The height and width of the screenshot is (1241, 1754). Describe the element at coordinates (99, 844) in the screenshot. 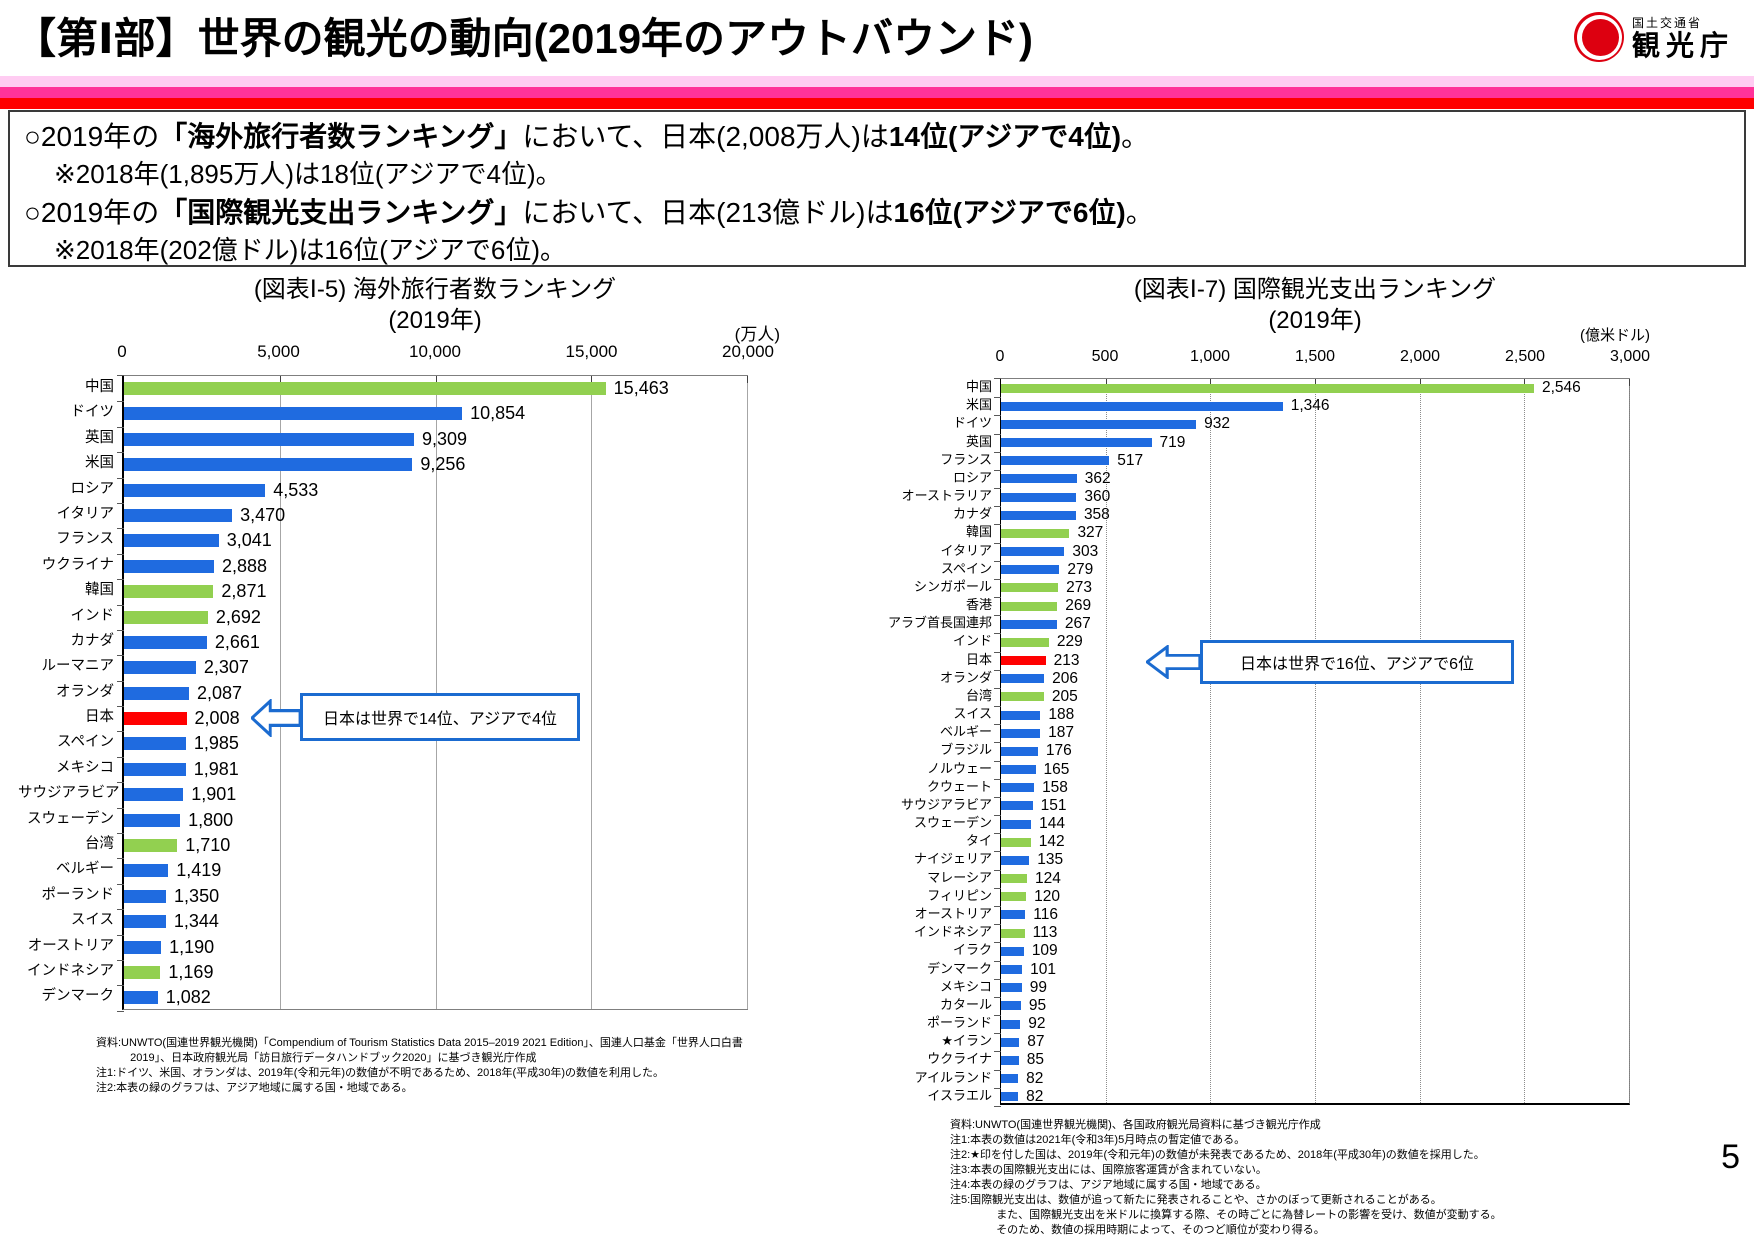

I see `bar-label: 台湾` at that location.